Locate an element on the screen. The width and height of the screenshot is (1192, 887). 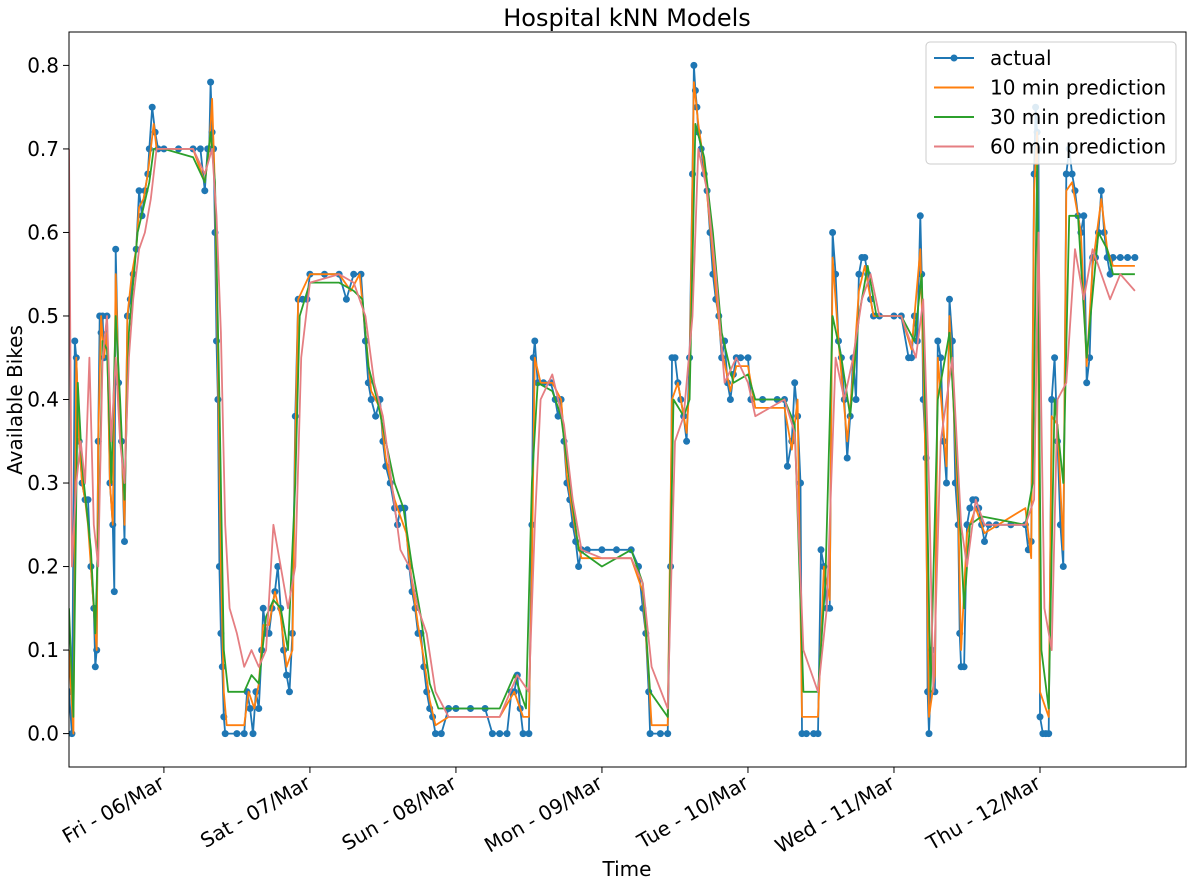
legend-label: 10 min prediction is located at coordinates (1078, 88).